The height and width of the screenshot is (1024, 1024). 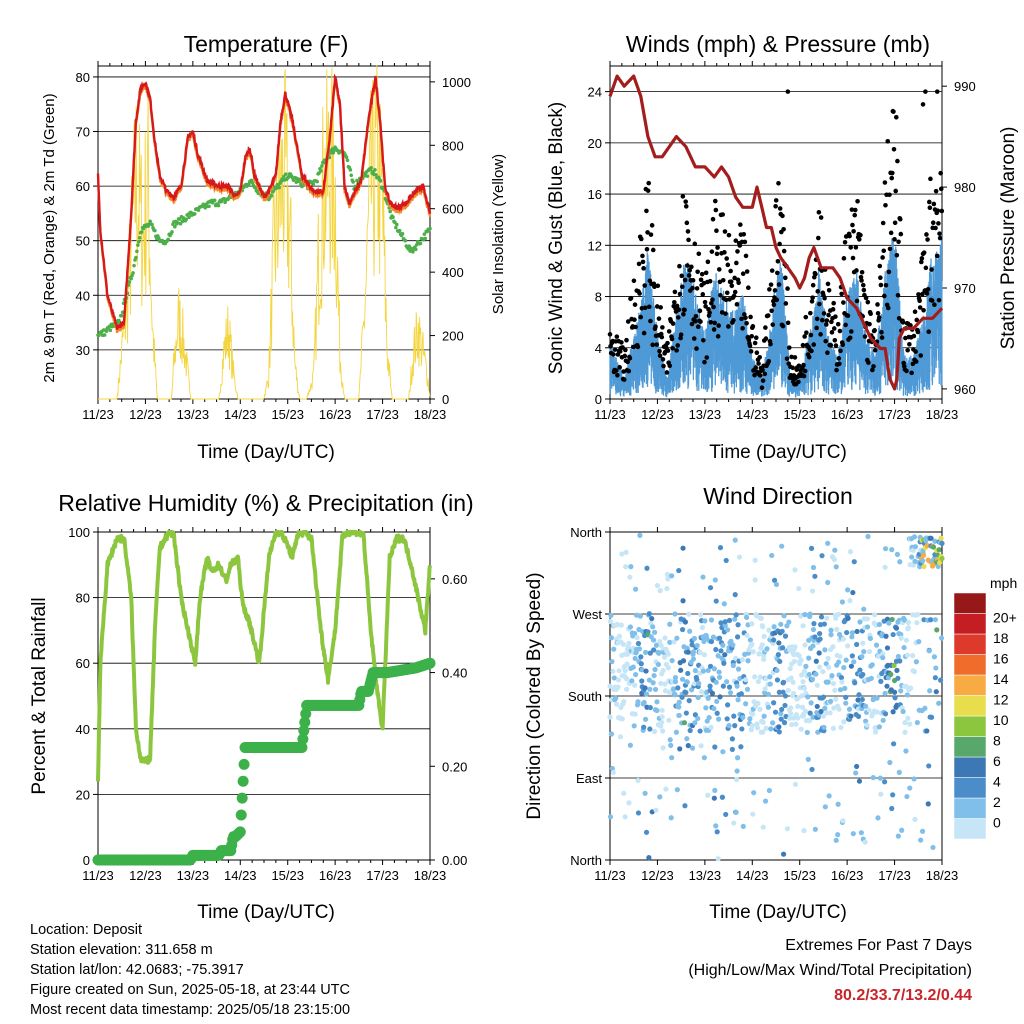 I want to click on rh-x-tick-label: 11/23, so click(x=98, y=875).